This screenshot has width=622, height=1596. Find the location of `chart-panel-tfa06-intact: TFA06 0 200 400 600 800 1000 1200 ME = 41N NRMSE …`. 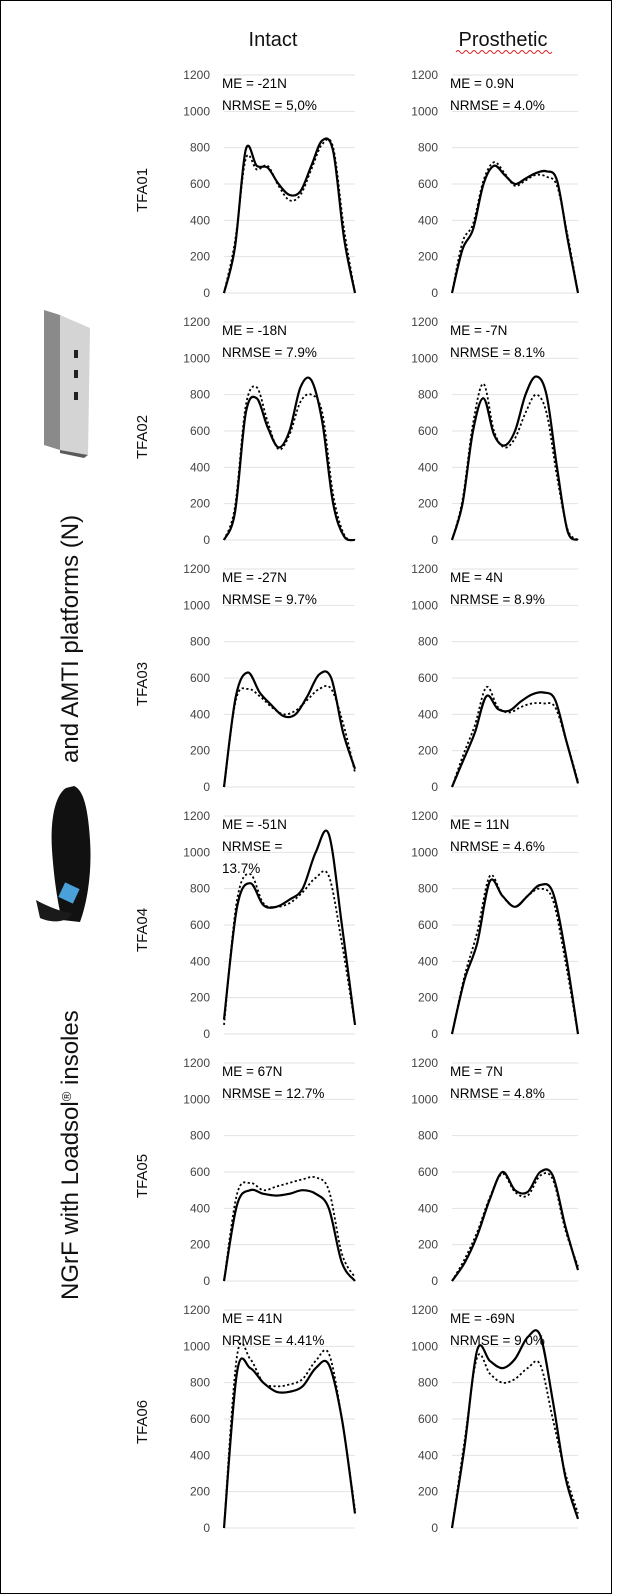

chart-panel-tfa06-intact: TFA06 0 200 400 600 800 1000 1200 ME = 41N NRMSE … is located at coordinates (245, 1419).